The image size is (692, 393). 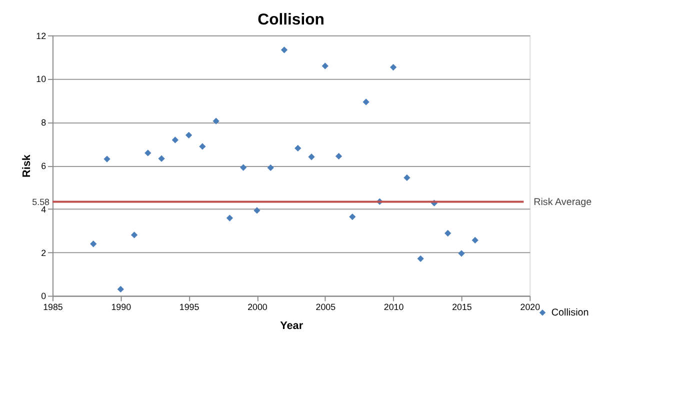 What do you see at coordinates (53, 307) in the screenshot?
I see `x-tick-label: 1985` at bounding box center [53, 307].